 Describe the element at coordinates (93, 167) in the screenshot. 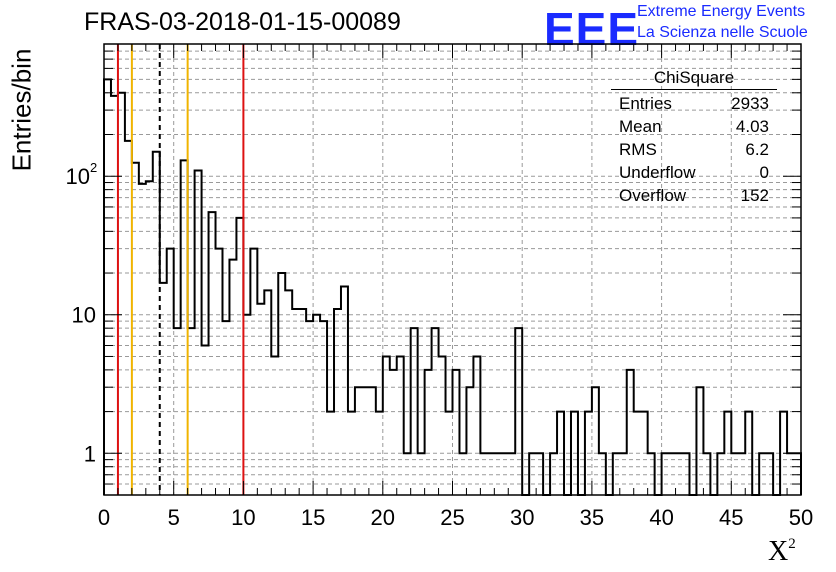

I see `y-tick-label-exponent: 2` at that location.